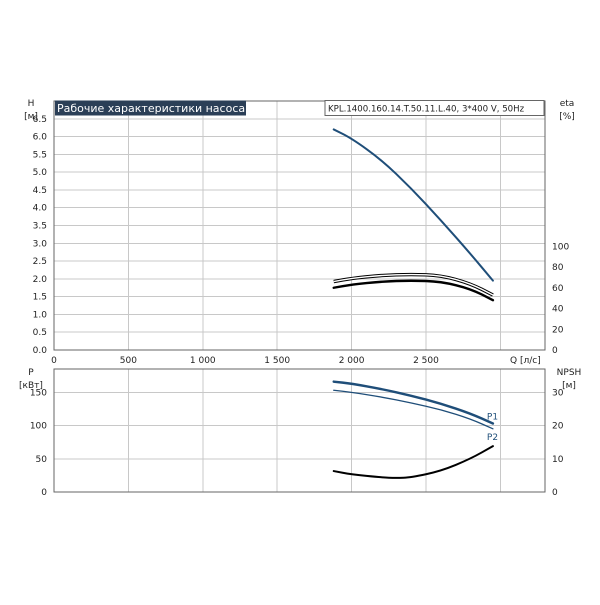  I want to click on y-tick-label-p: 50, so click(42, 460).